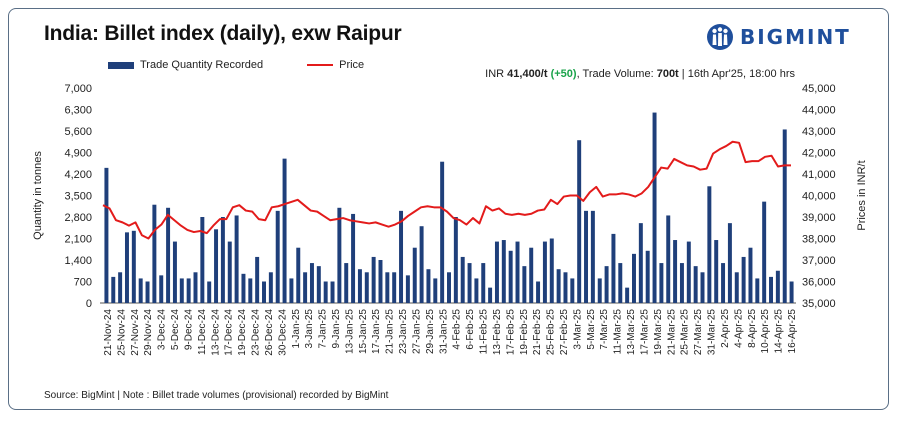 The image size is (899, 428). Describe the element at coordinates (121, 65) in the screenshot. I see `legend-swatch-bars` at that location.